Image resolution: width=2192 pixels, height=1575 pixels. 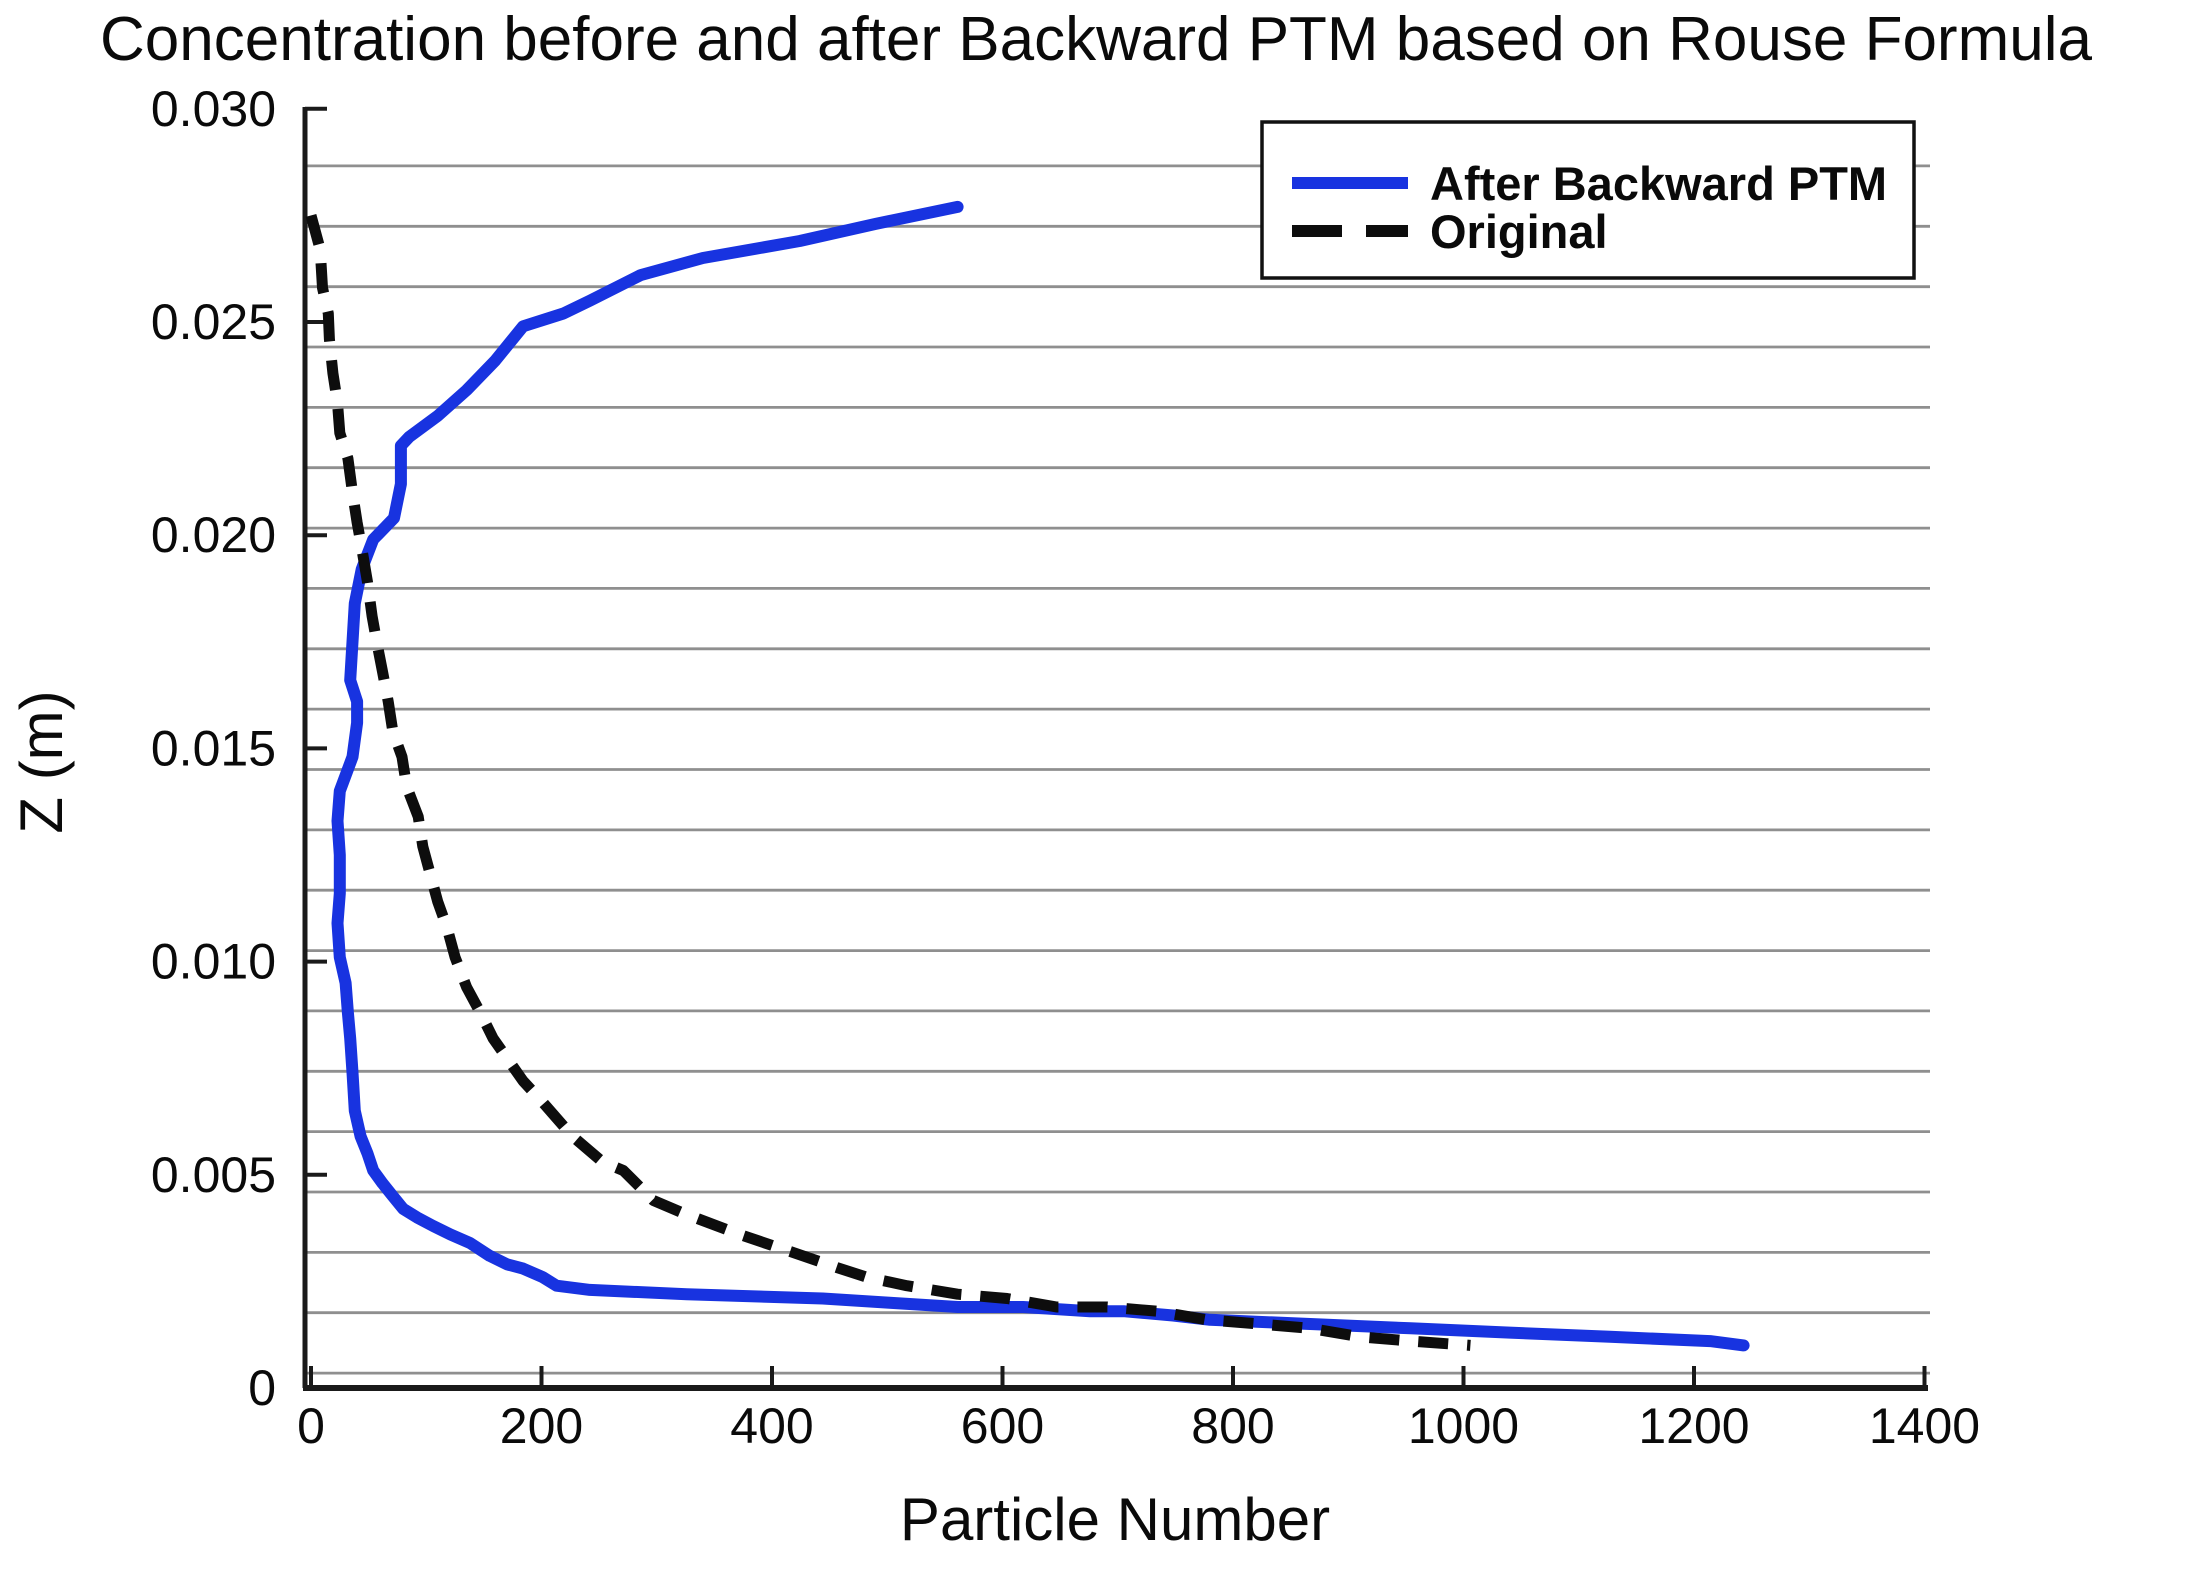 I want to click on x-tick-label: 1200, so click(x=1693, y=1426).